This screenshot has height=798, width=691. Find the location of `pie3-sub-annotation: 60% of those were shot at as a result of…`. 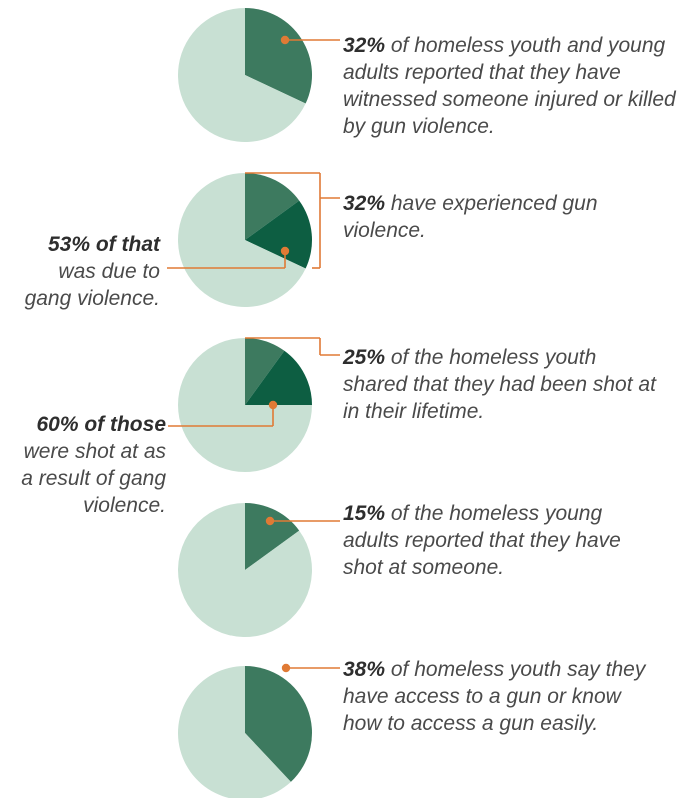

pie3-sub-annotation: 60% of those were shot at as a result of… is located at coordinates (93, 465).